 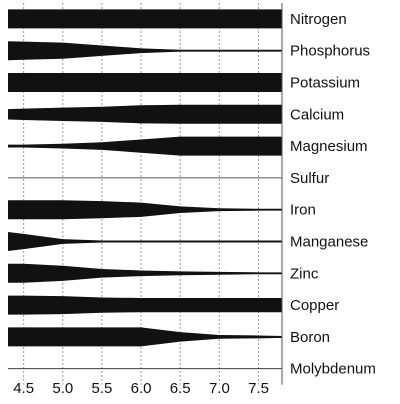 What do you see at coordinates (145, 241) in the screenshot?
I see `band-manganese` at bounding box center [145, 241].